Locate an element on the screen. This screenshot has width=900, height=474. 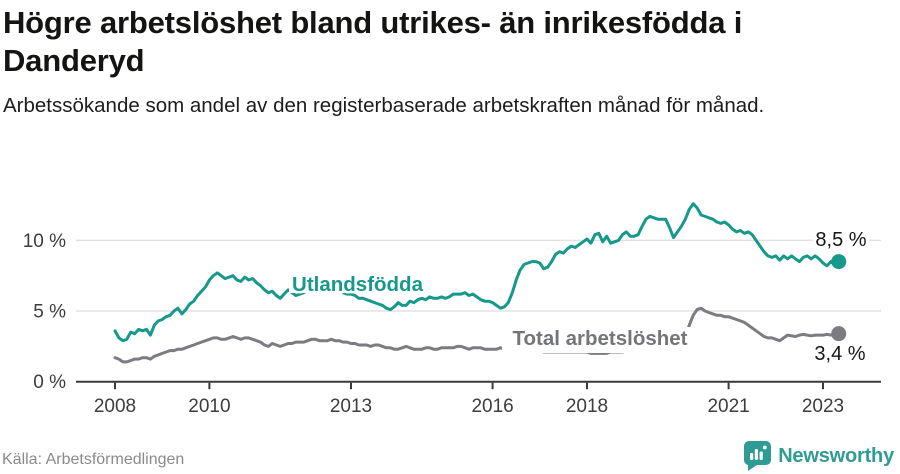
series-line-total is located at coordinates (477, 335).